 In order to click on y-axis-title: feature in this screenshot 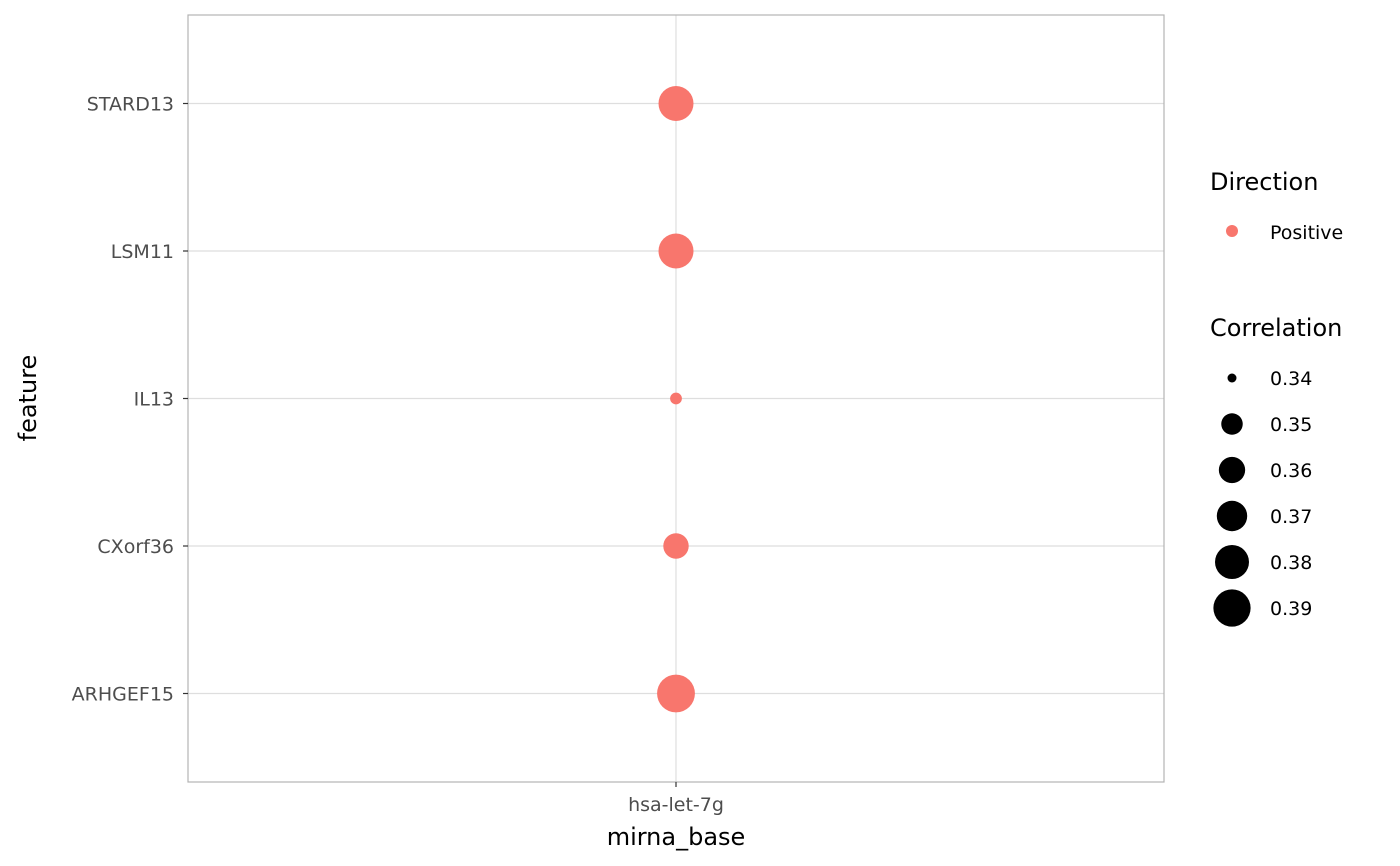, I will do `click(28, 398)`.